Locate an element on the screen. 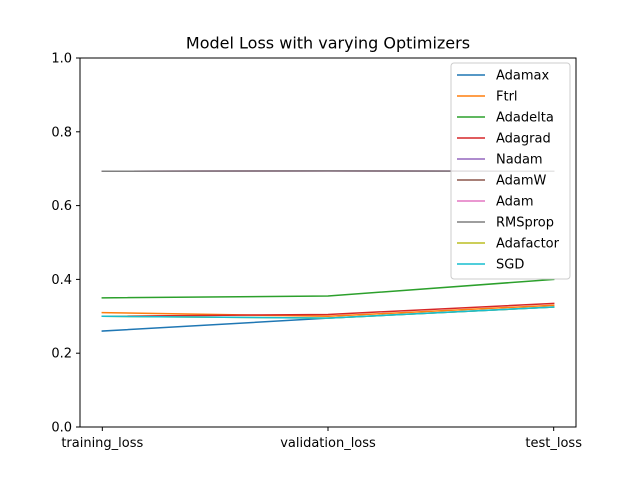  legend-label-adamax: Adamax is located at coordinates (523, 76).